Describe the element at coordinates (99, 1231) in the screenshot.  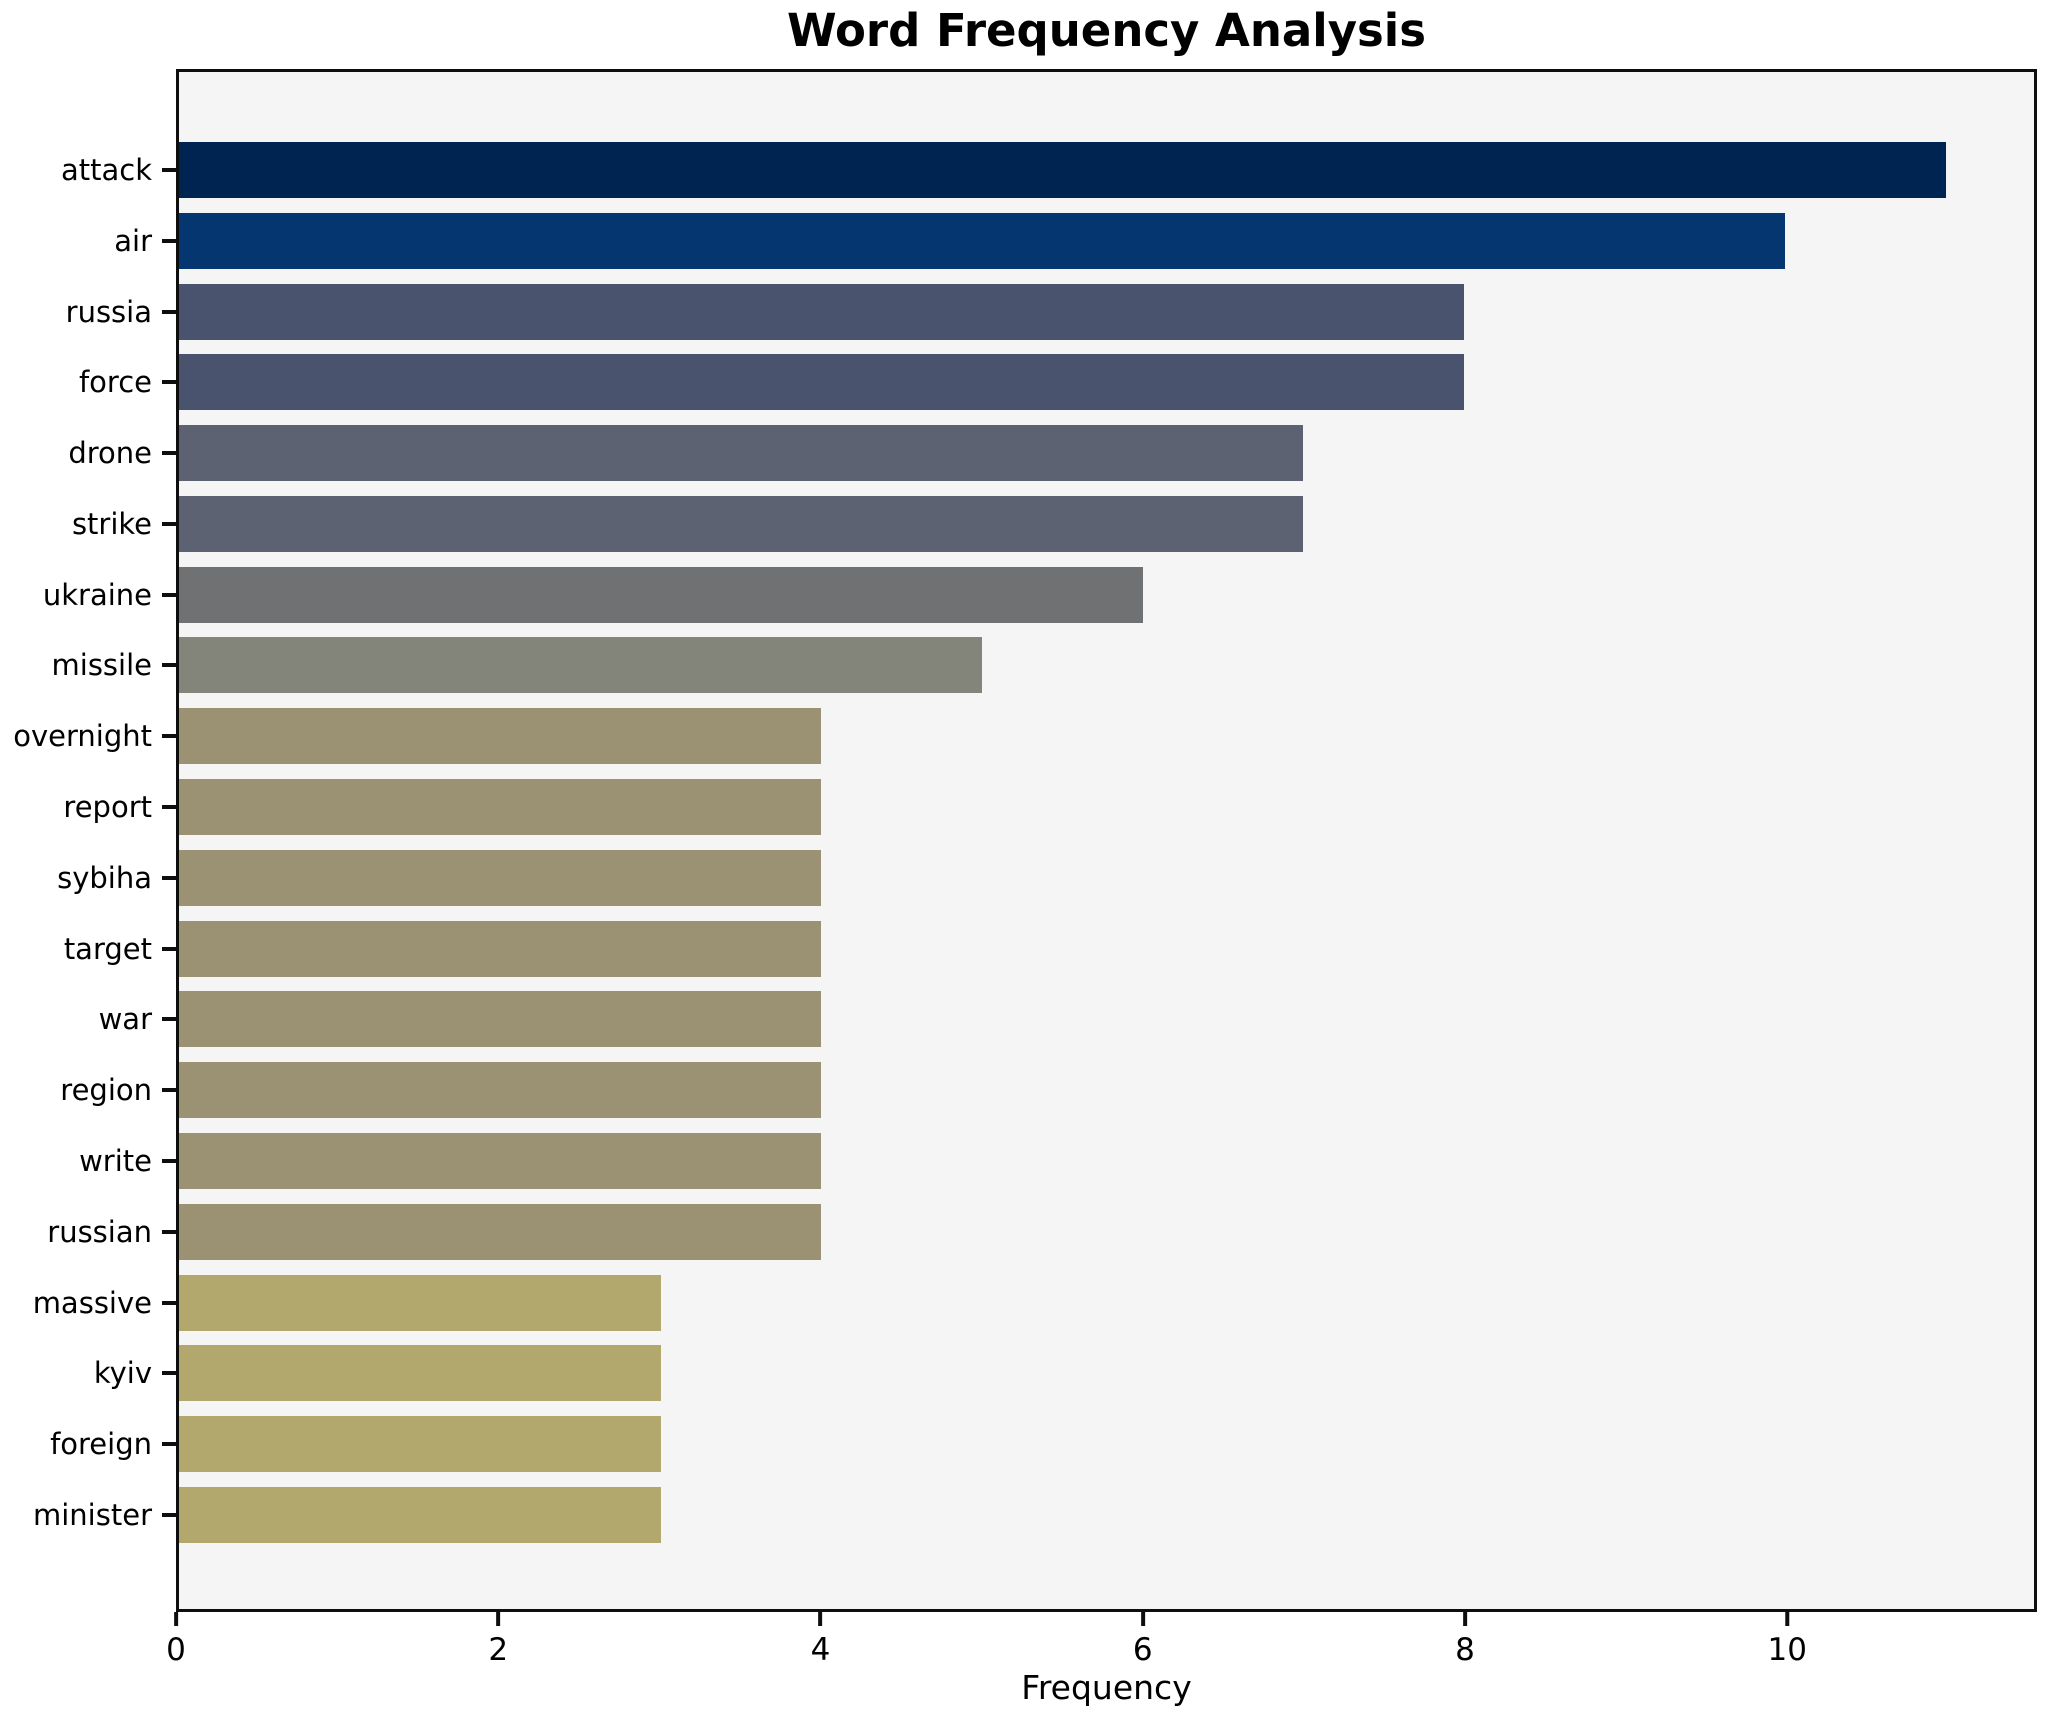
I see `y-tick-label: russian` at that location.